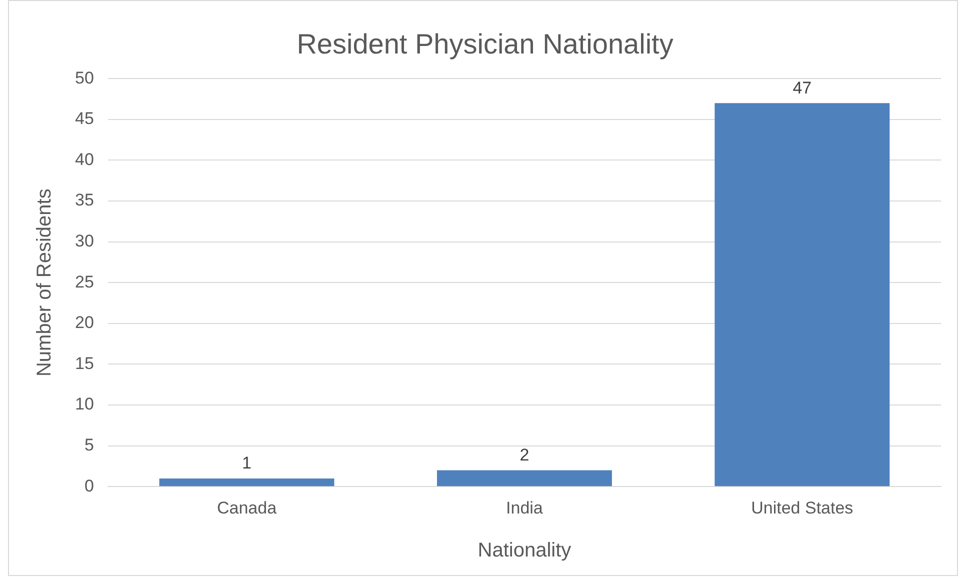 This screenshot has width=966, height=580. I want to click on chart-title: Resident Physician Nationality, so click(485, 44).